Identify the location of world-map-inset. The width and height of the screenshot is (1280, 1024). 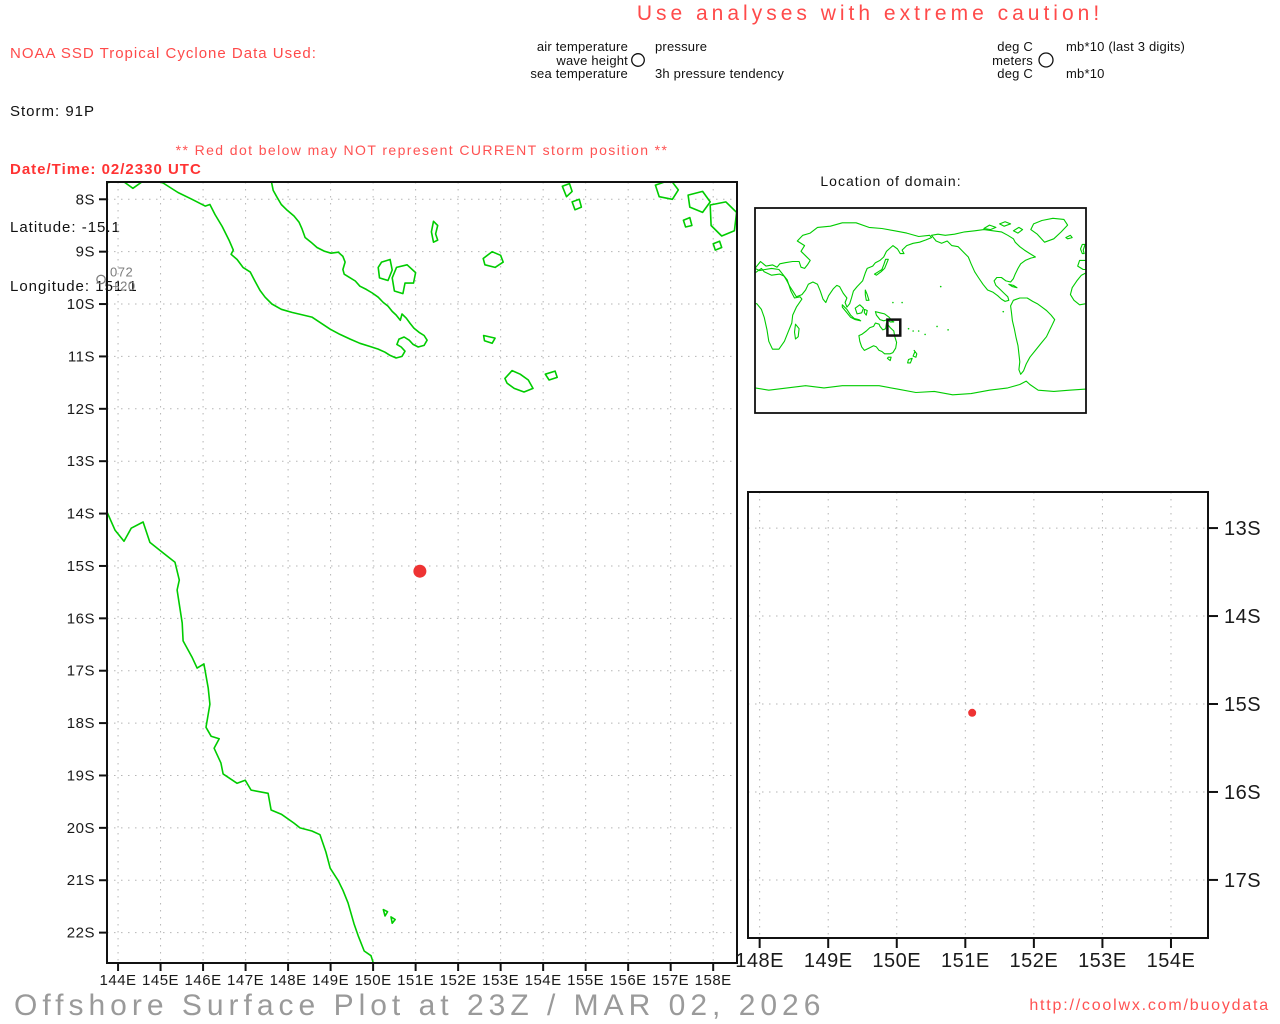
(920, 310).